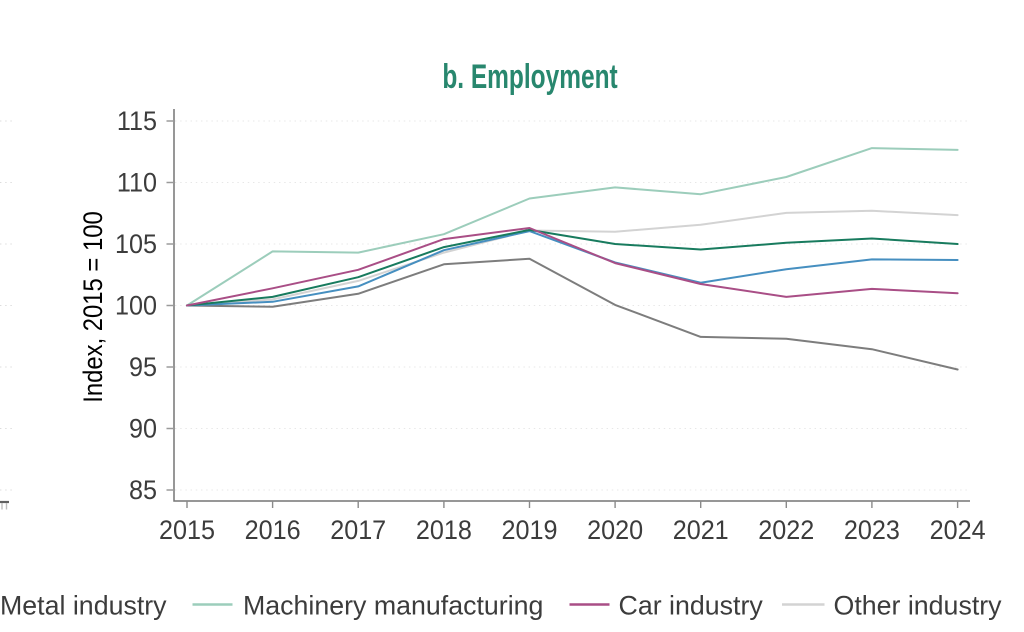 The height and width of the screenshot is (632, 1024). I want to click on svg-text: 95, so click(143, 367).